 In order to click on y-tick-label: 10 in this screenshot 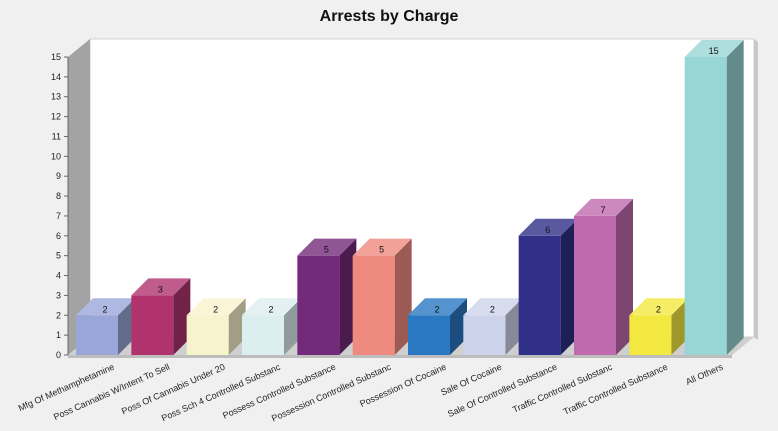, I will do `click(56, 156)`.